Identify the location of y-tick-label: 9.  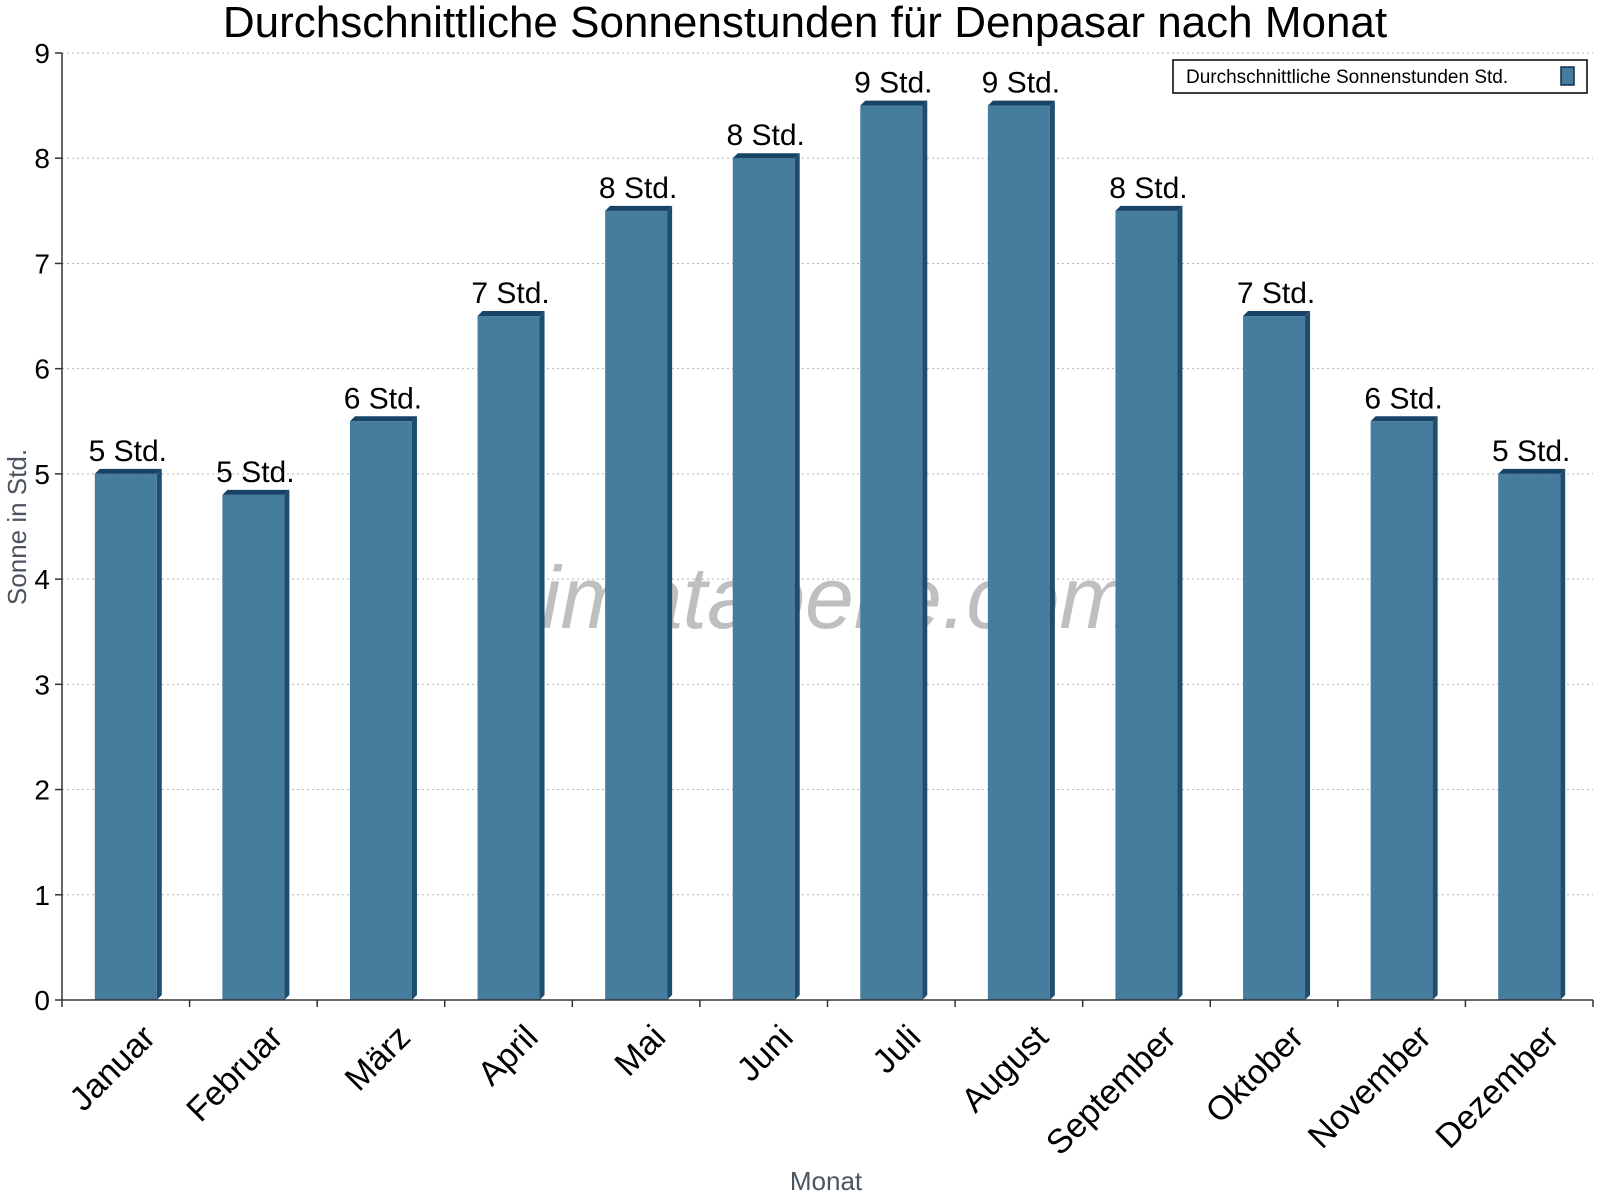
(42, 53).